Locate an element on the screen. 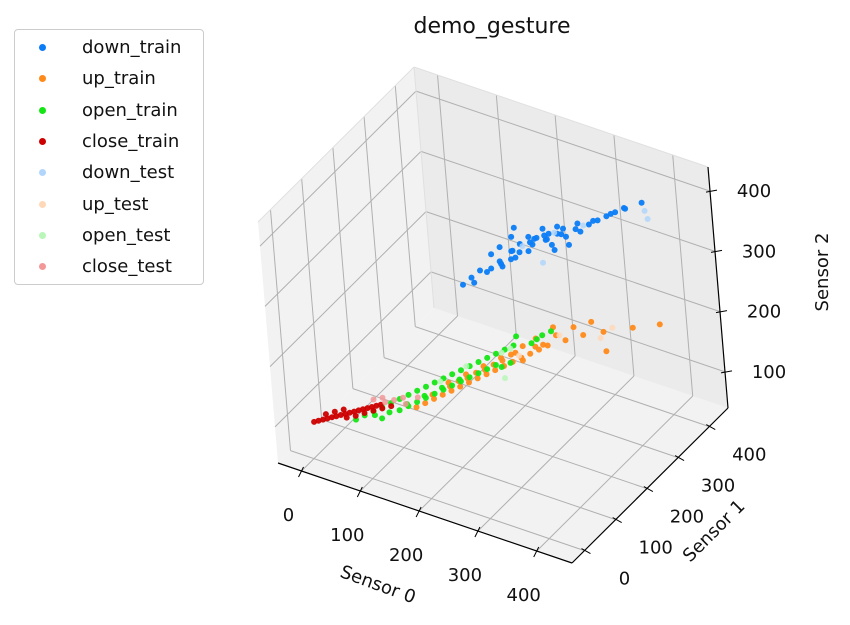 The width and height of the screenshot is (850, 625). left-pane is located at coordinates (346, 265).